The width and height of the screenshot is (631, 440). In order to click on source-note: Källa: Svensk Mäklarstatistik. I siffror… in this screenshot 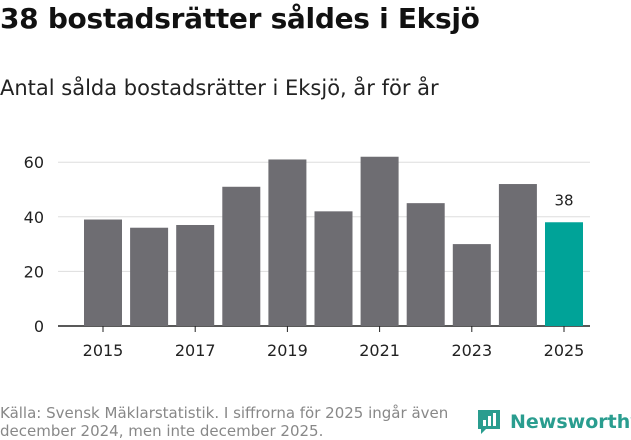, I will do `click(224, 422)`.